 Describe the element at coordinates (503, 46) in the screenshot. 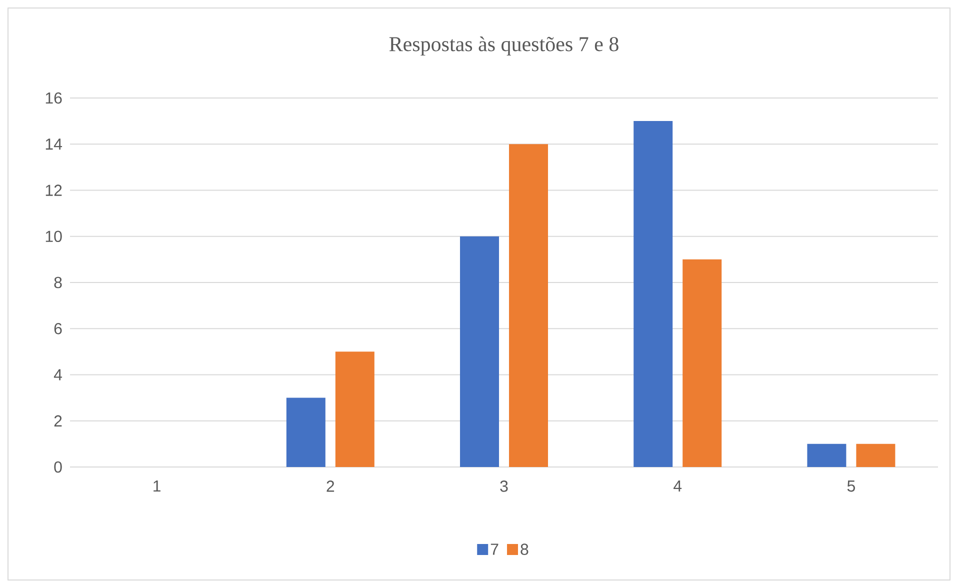

I see `chart-title: Respostas às questões 7 e 8` at that location.